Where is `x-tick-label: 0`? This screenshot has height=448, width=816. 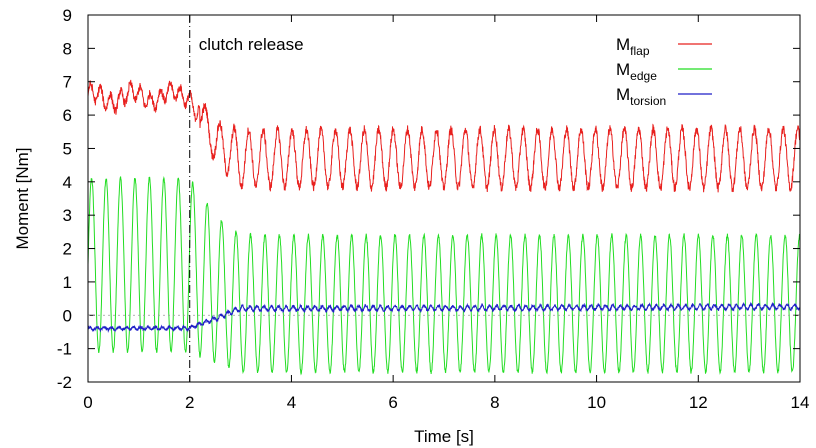
x-tick-label: 0 is located at coordinates (87, 402).